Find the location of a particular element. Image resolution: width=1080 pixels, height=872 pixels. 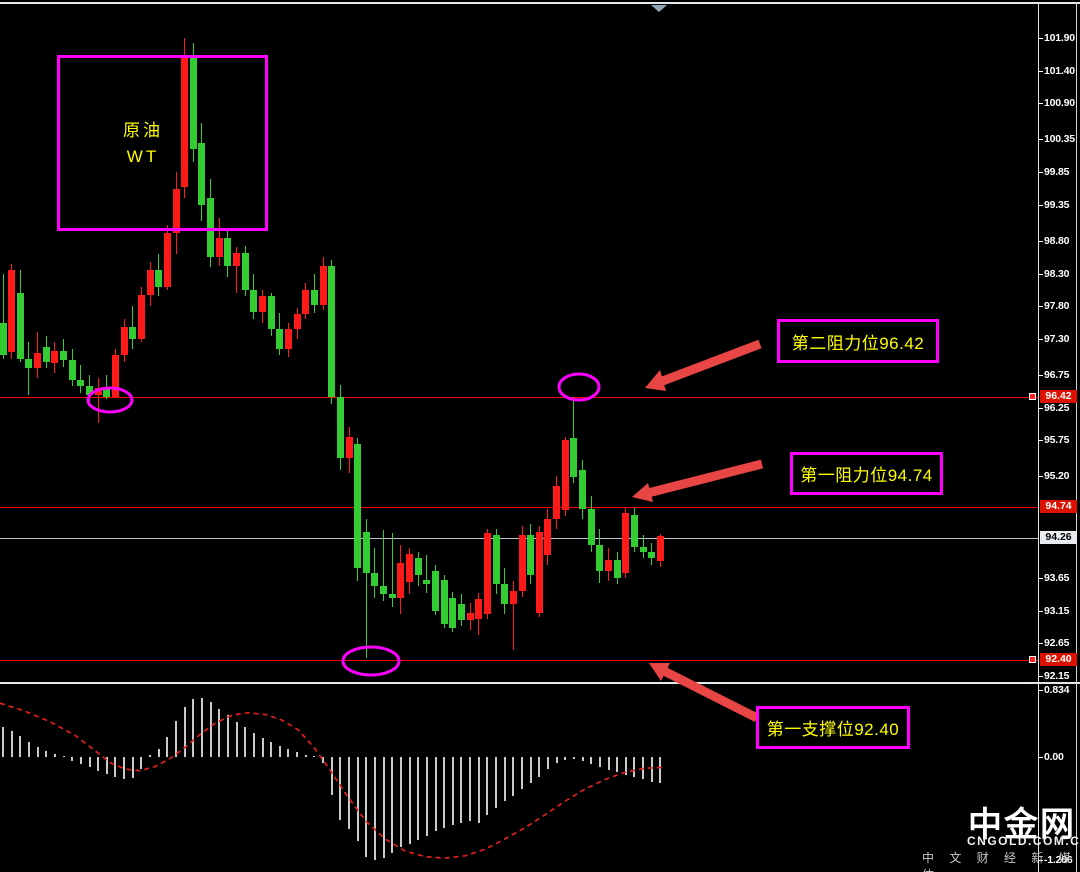

top-separator is located at coordinates (540, 3).